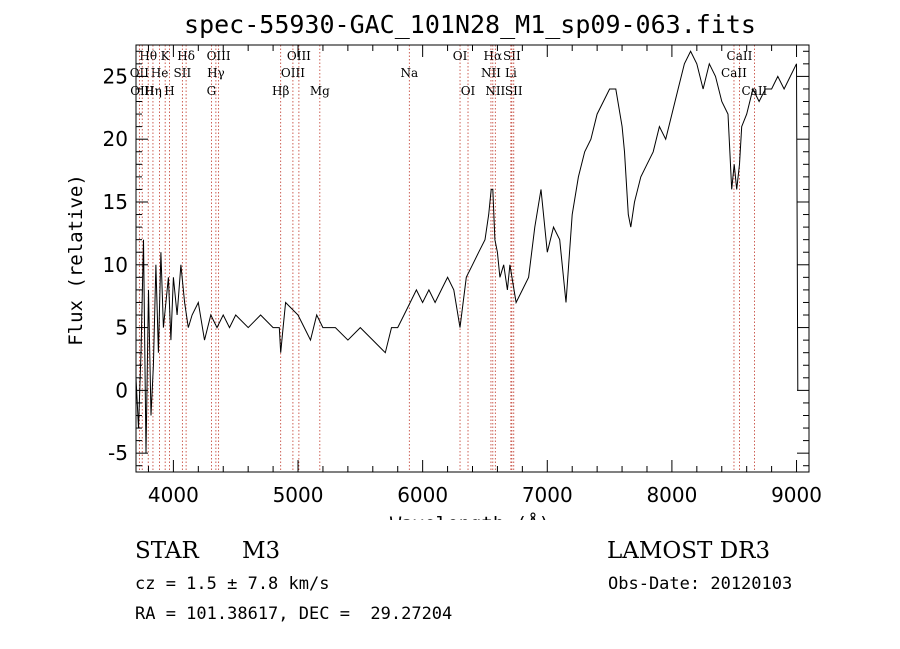 The width and height of the screenshot is (900, 649). What do you see at coordinates (173, 495) in the screenshot?
I see `x-tick-label: 4000` at bounding box center [173, 495].